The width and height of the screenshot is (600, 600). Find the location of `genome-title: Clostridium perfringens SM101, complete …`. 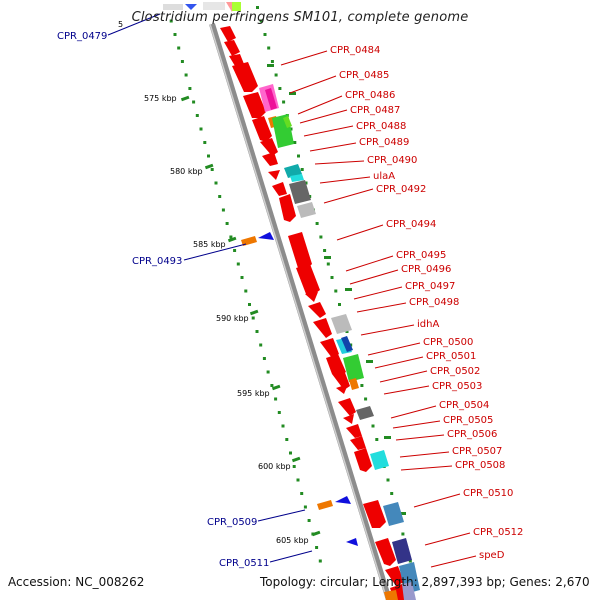

genome-title: Clostridium perfringens SM101, complete … is located at coordinates (300, 17).